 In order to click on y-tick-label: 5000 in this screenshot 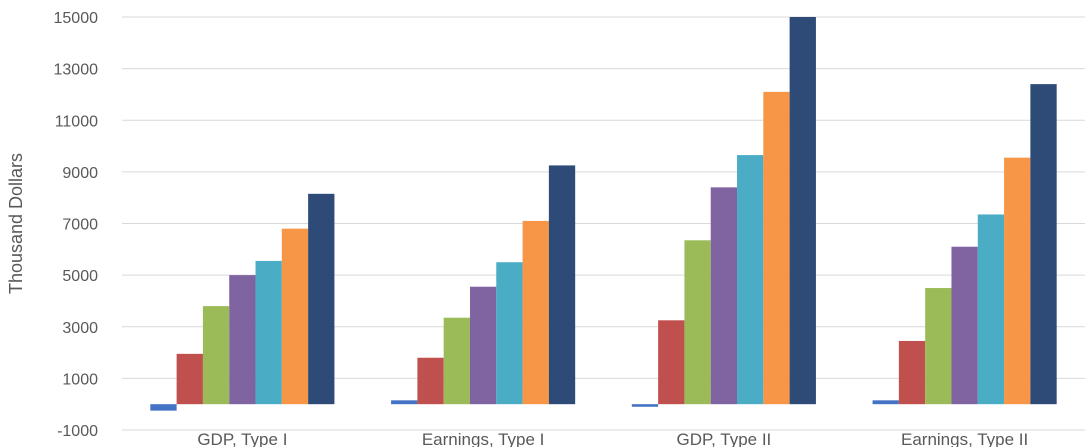, I will do `click(80, 276)`.